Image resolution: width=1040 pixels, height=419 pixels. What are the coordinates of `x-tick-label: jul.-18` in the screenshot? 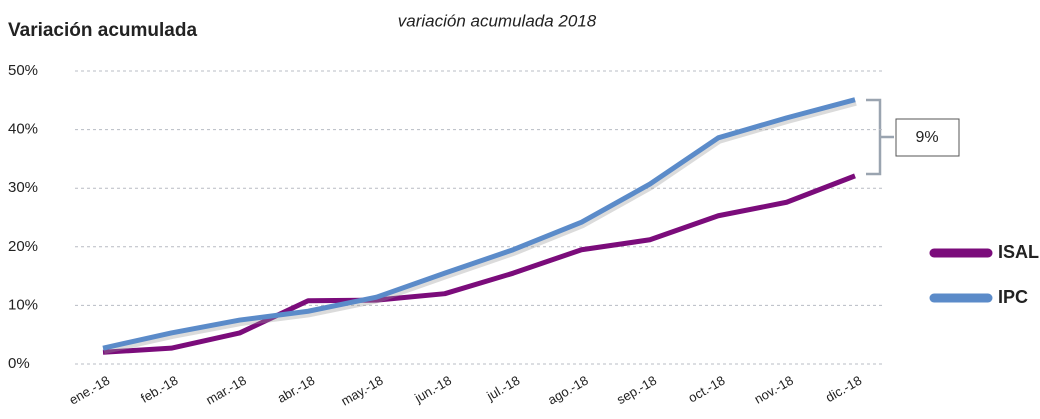 It's located at (502, 388).